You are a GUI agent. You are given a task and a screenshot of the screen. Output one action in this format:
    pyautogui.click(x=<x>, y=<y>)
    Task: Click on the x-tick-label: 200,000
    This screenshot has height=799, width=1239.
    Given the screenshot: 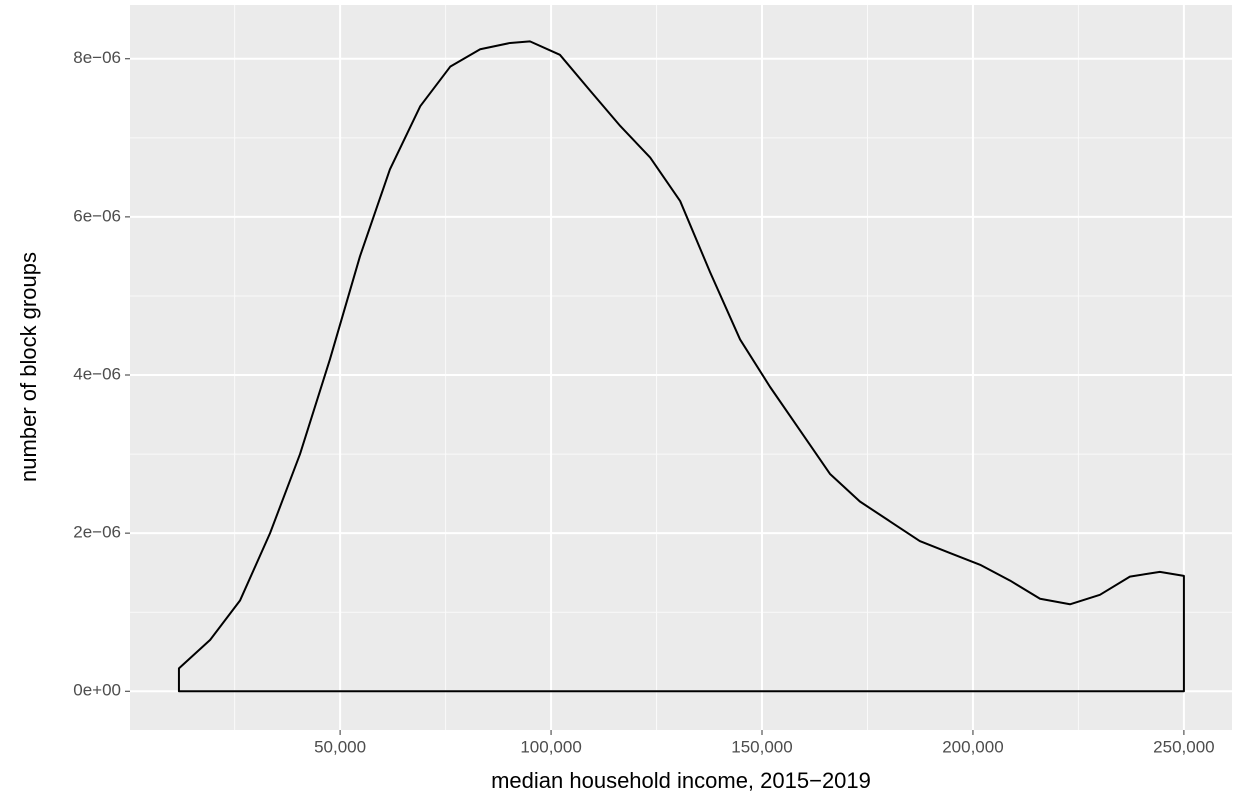 What is the action you would take?
    pyautogui.click(x=972, y=746)
    